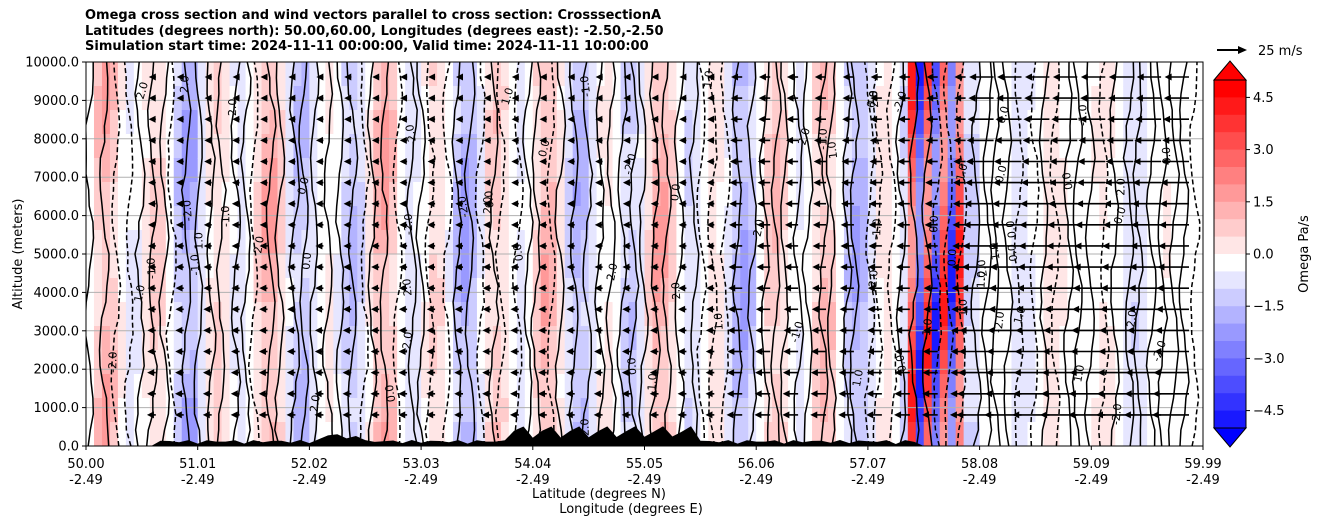  Describe the element at coordinates (1269, 307) in the screenshot. I see `colorbar-tick-label: −1.5` at that location.